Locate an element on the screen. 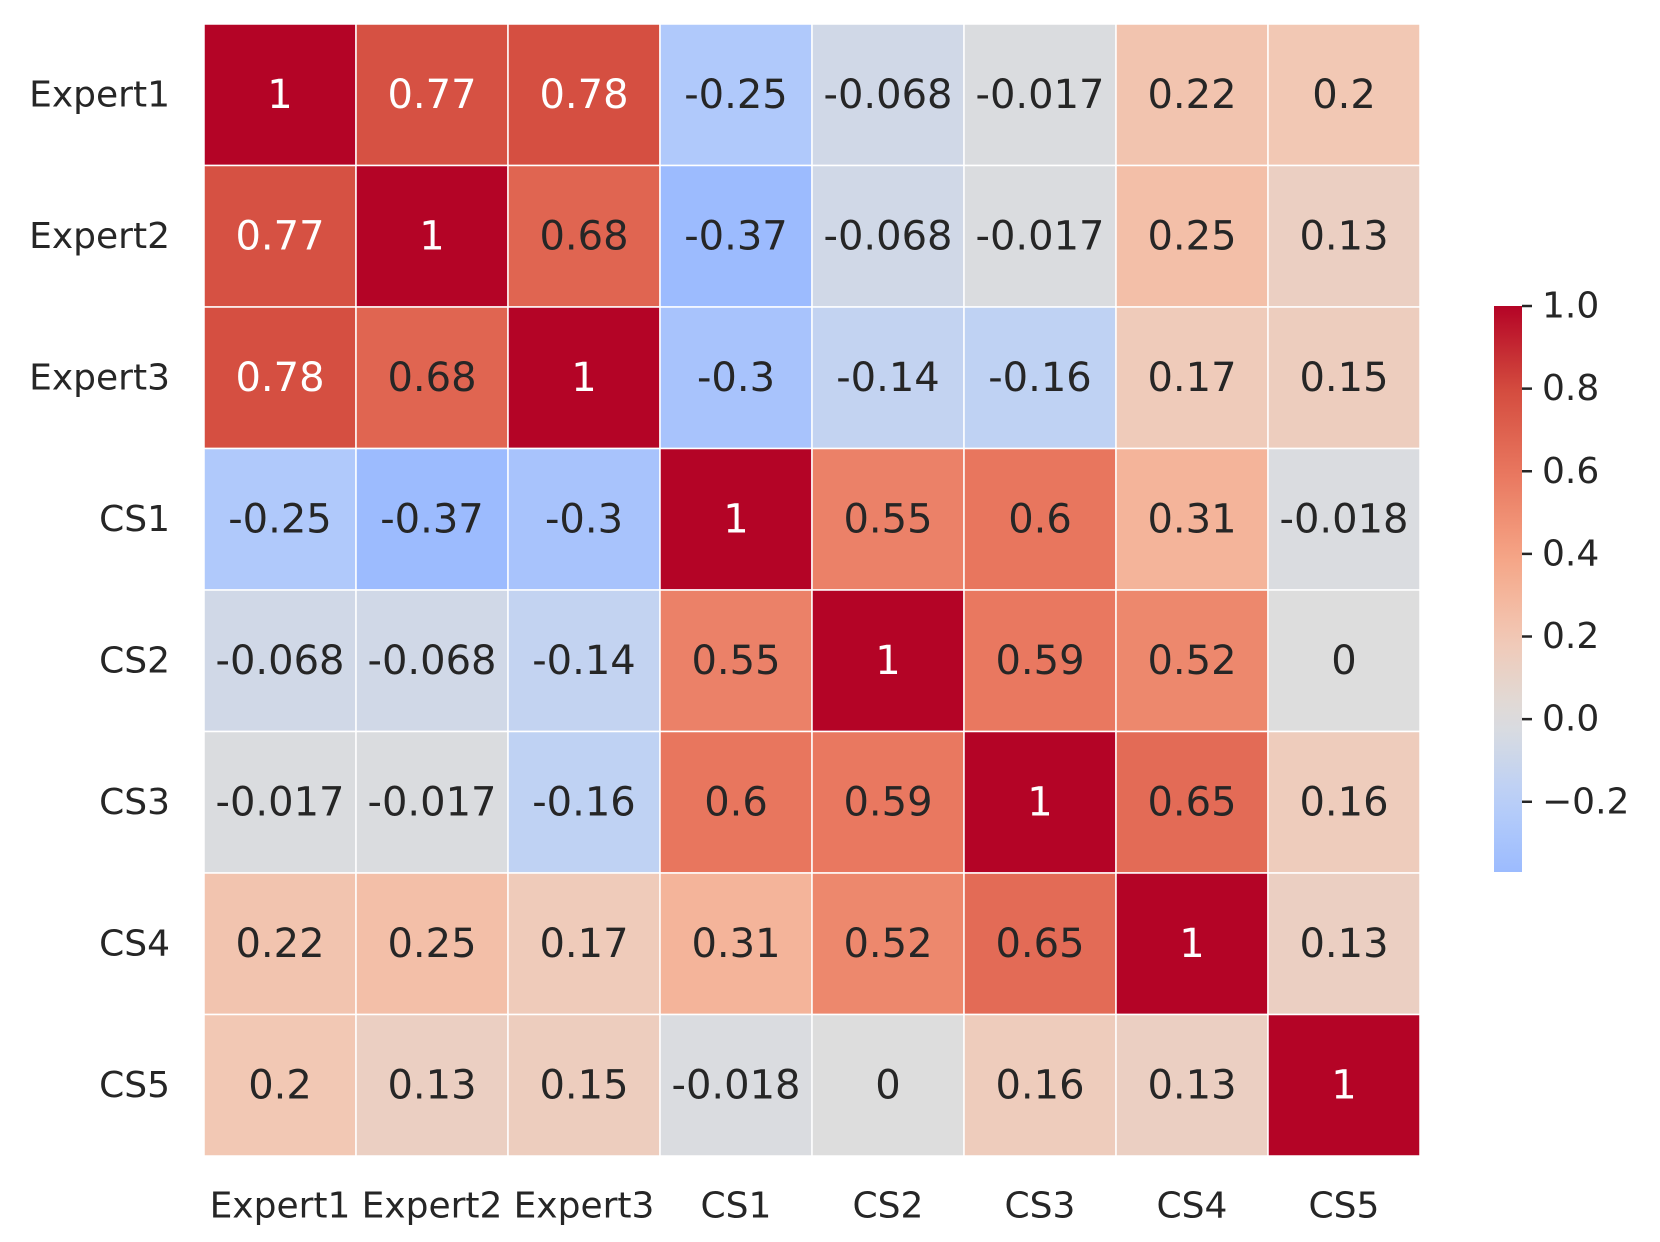  heatmap-cell-cs3-cs5 is located at coordinates (1344, 802).